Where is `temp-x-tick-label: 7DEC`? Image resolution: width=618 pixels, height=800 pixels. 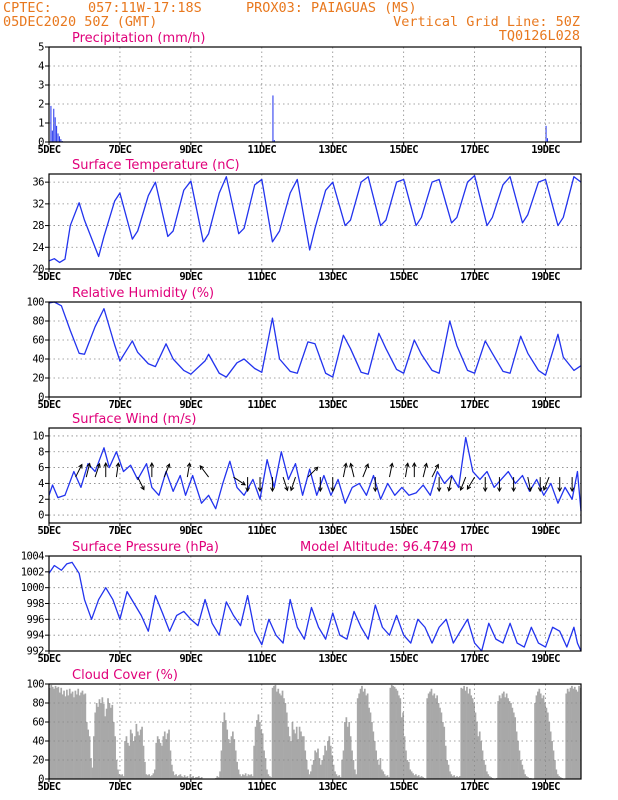
temp-x-tick-label: 7DEC is located at coordinates (119, 277).